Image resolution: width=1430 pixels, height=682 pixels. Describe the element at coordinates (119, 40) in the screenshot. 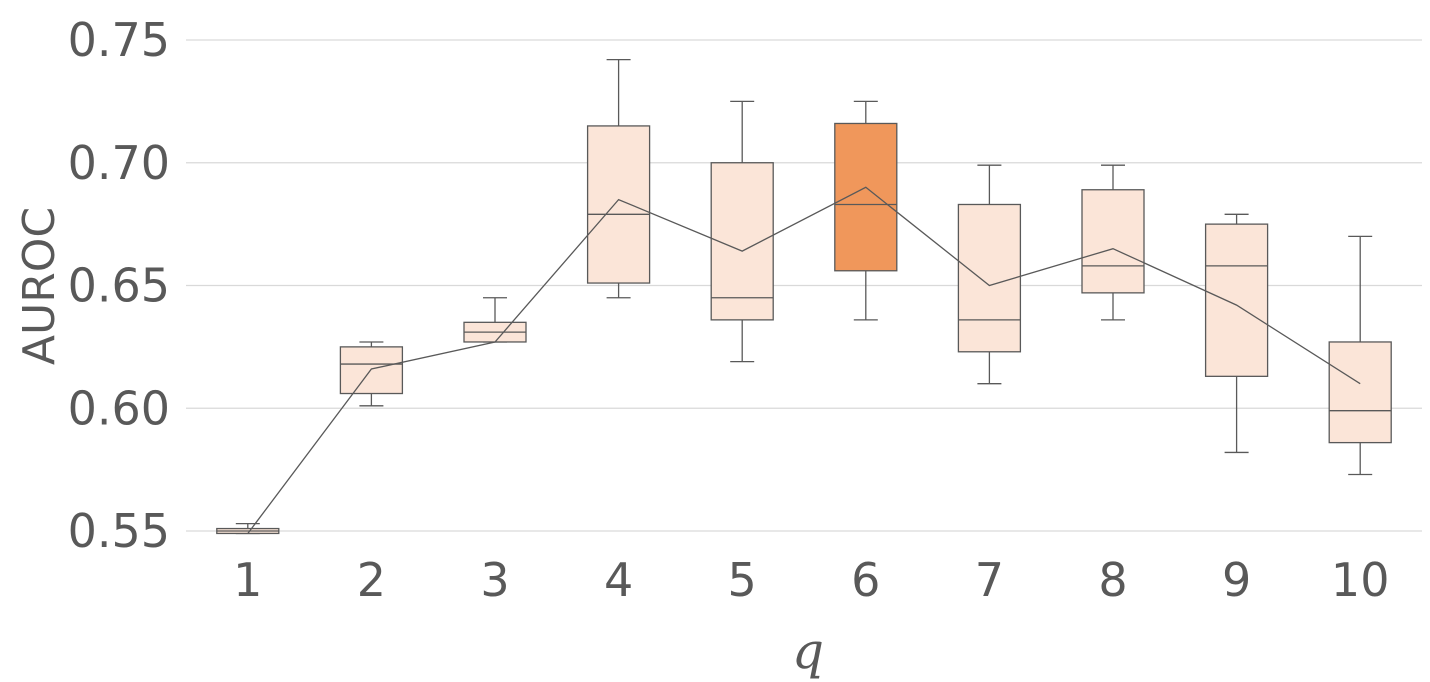

I see `y-tick-label: 0.75` at that location.